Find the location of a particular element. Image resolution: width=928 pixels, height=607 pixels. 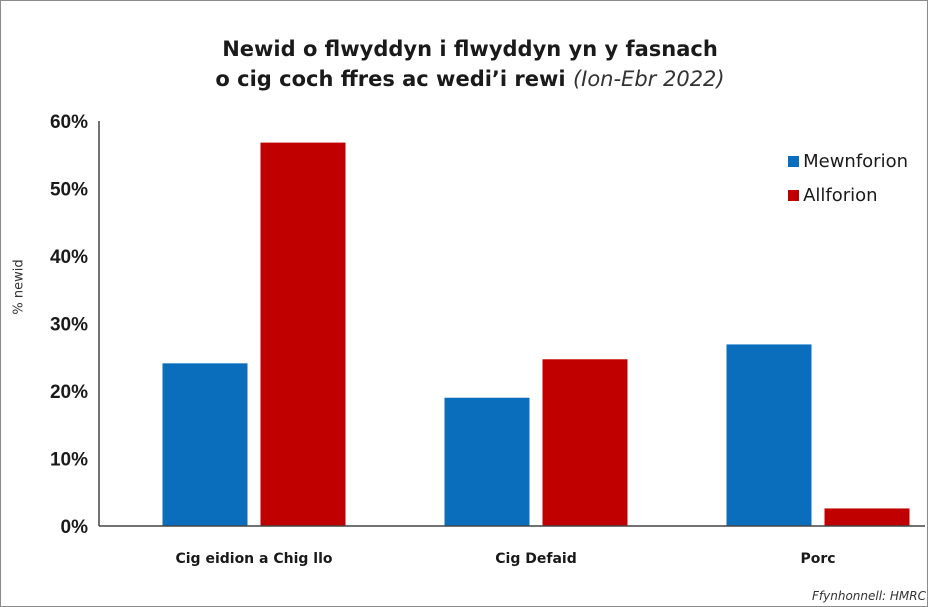

source-note: Ffynhonnell: HMRC is located at coordinates (869, 596).